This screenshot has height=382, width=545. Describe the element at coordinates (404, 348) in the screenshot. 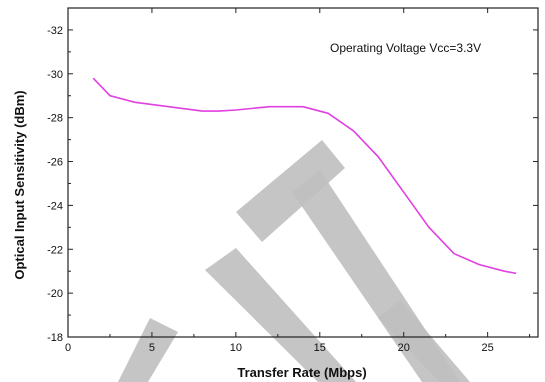

I see `x-tick-label: 20` at that location.